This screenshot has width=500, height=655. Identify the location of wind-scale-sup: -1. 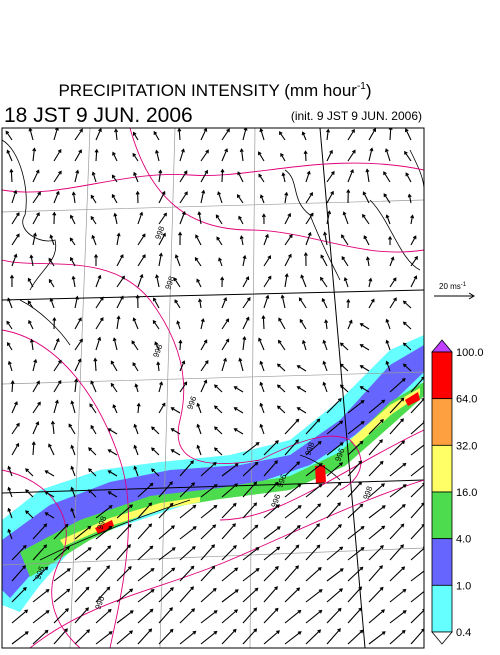
(464, 285).